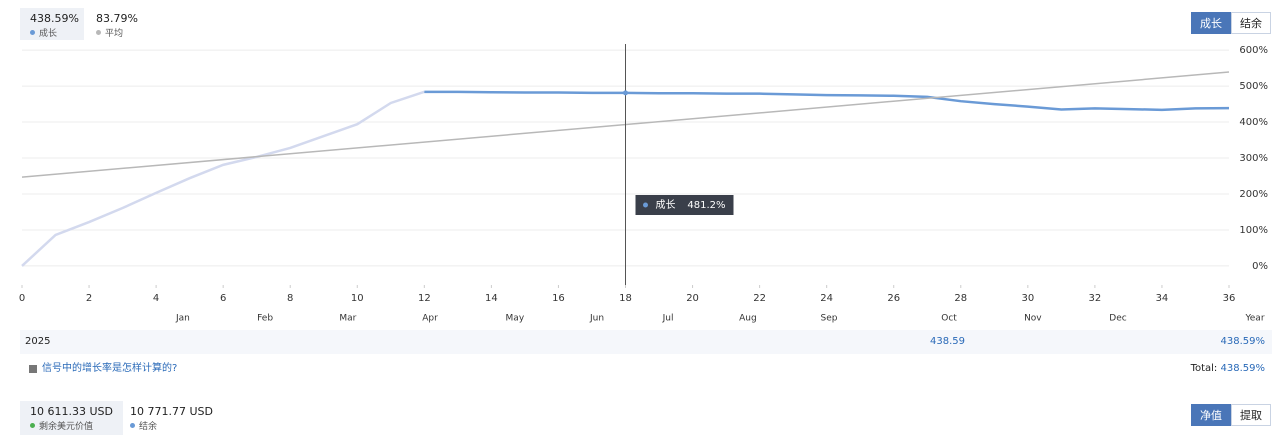 This screenshot has height=438, width=1280. Describe the element at coordinates (290, 298) in the screenshot. I see `x-tick-label: 8` at that location.